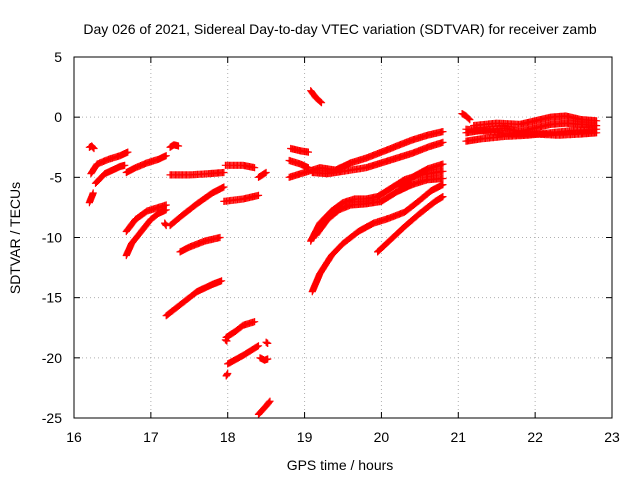 The width and height of the screenshot is (640, 480). What do you see at coordinates (58, 57) in the screenshot?
I see `y-tick-label: 5` at bounding box center [58, 57].